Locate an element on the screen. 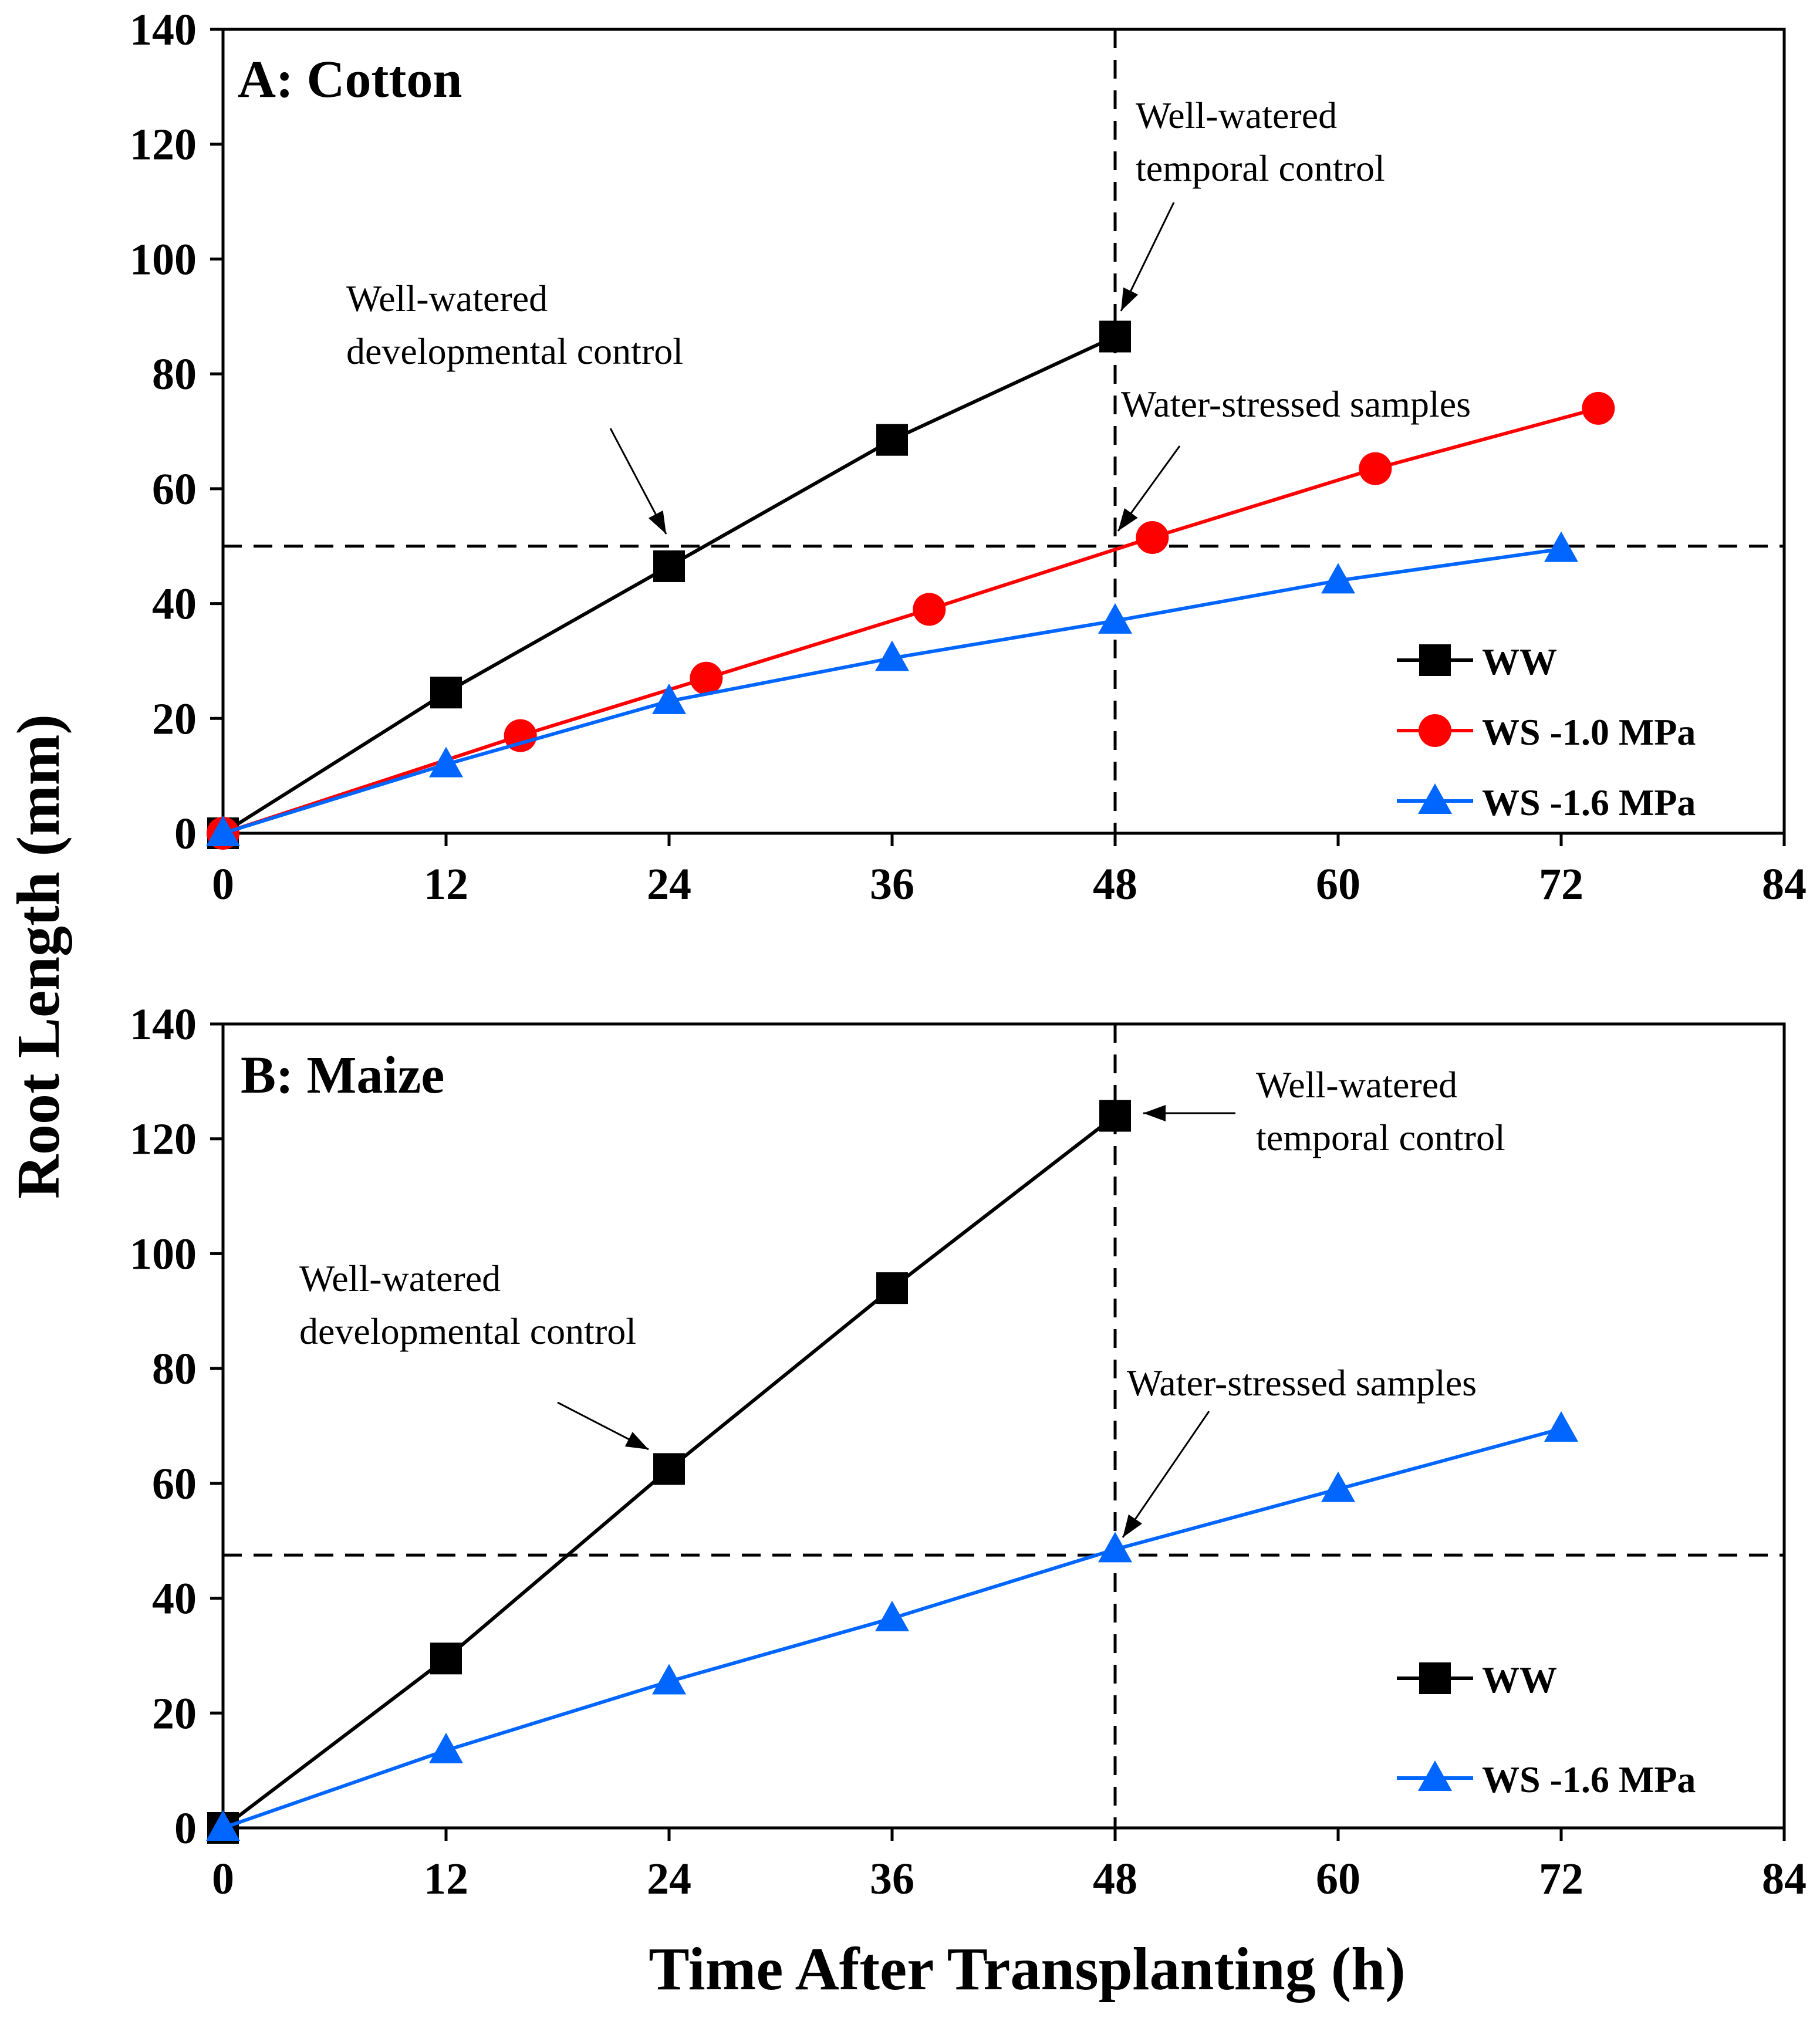 The image size is (1820, 2028). legend-label: WS -1.0 MPa is located at coordinates (1589, 732).